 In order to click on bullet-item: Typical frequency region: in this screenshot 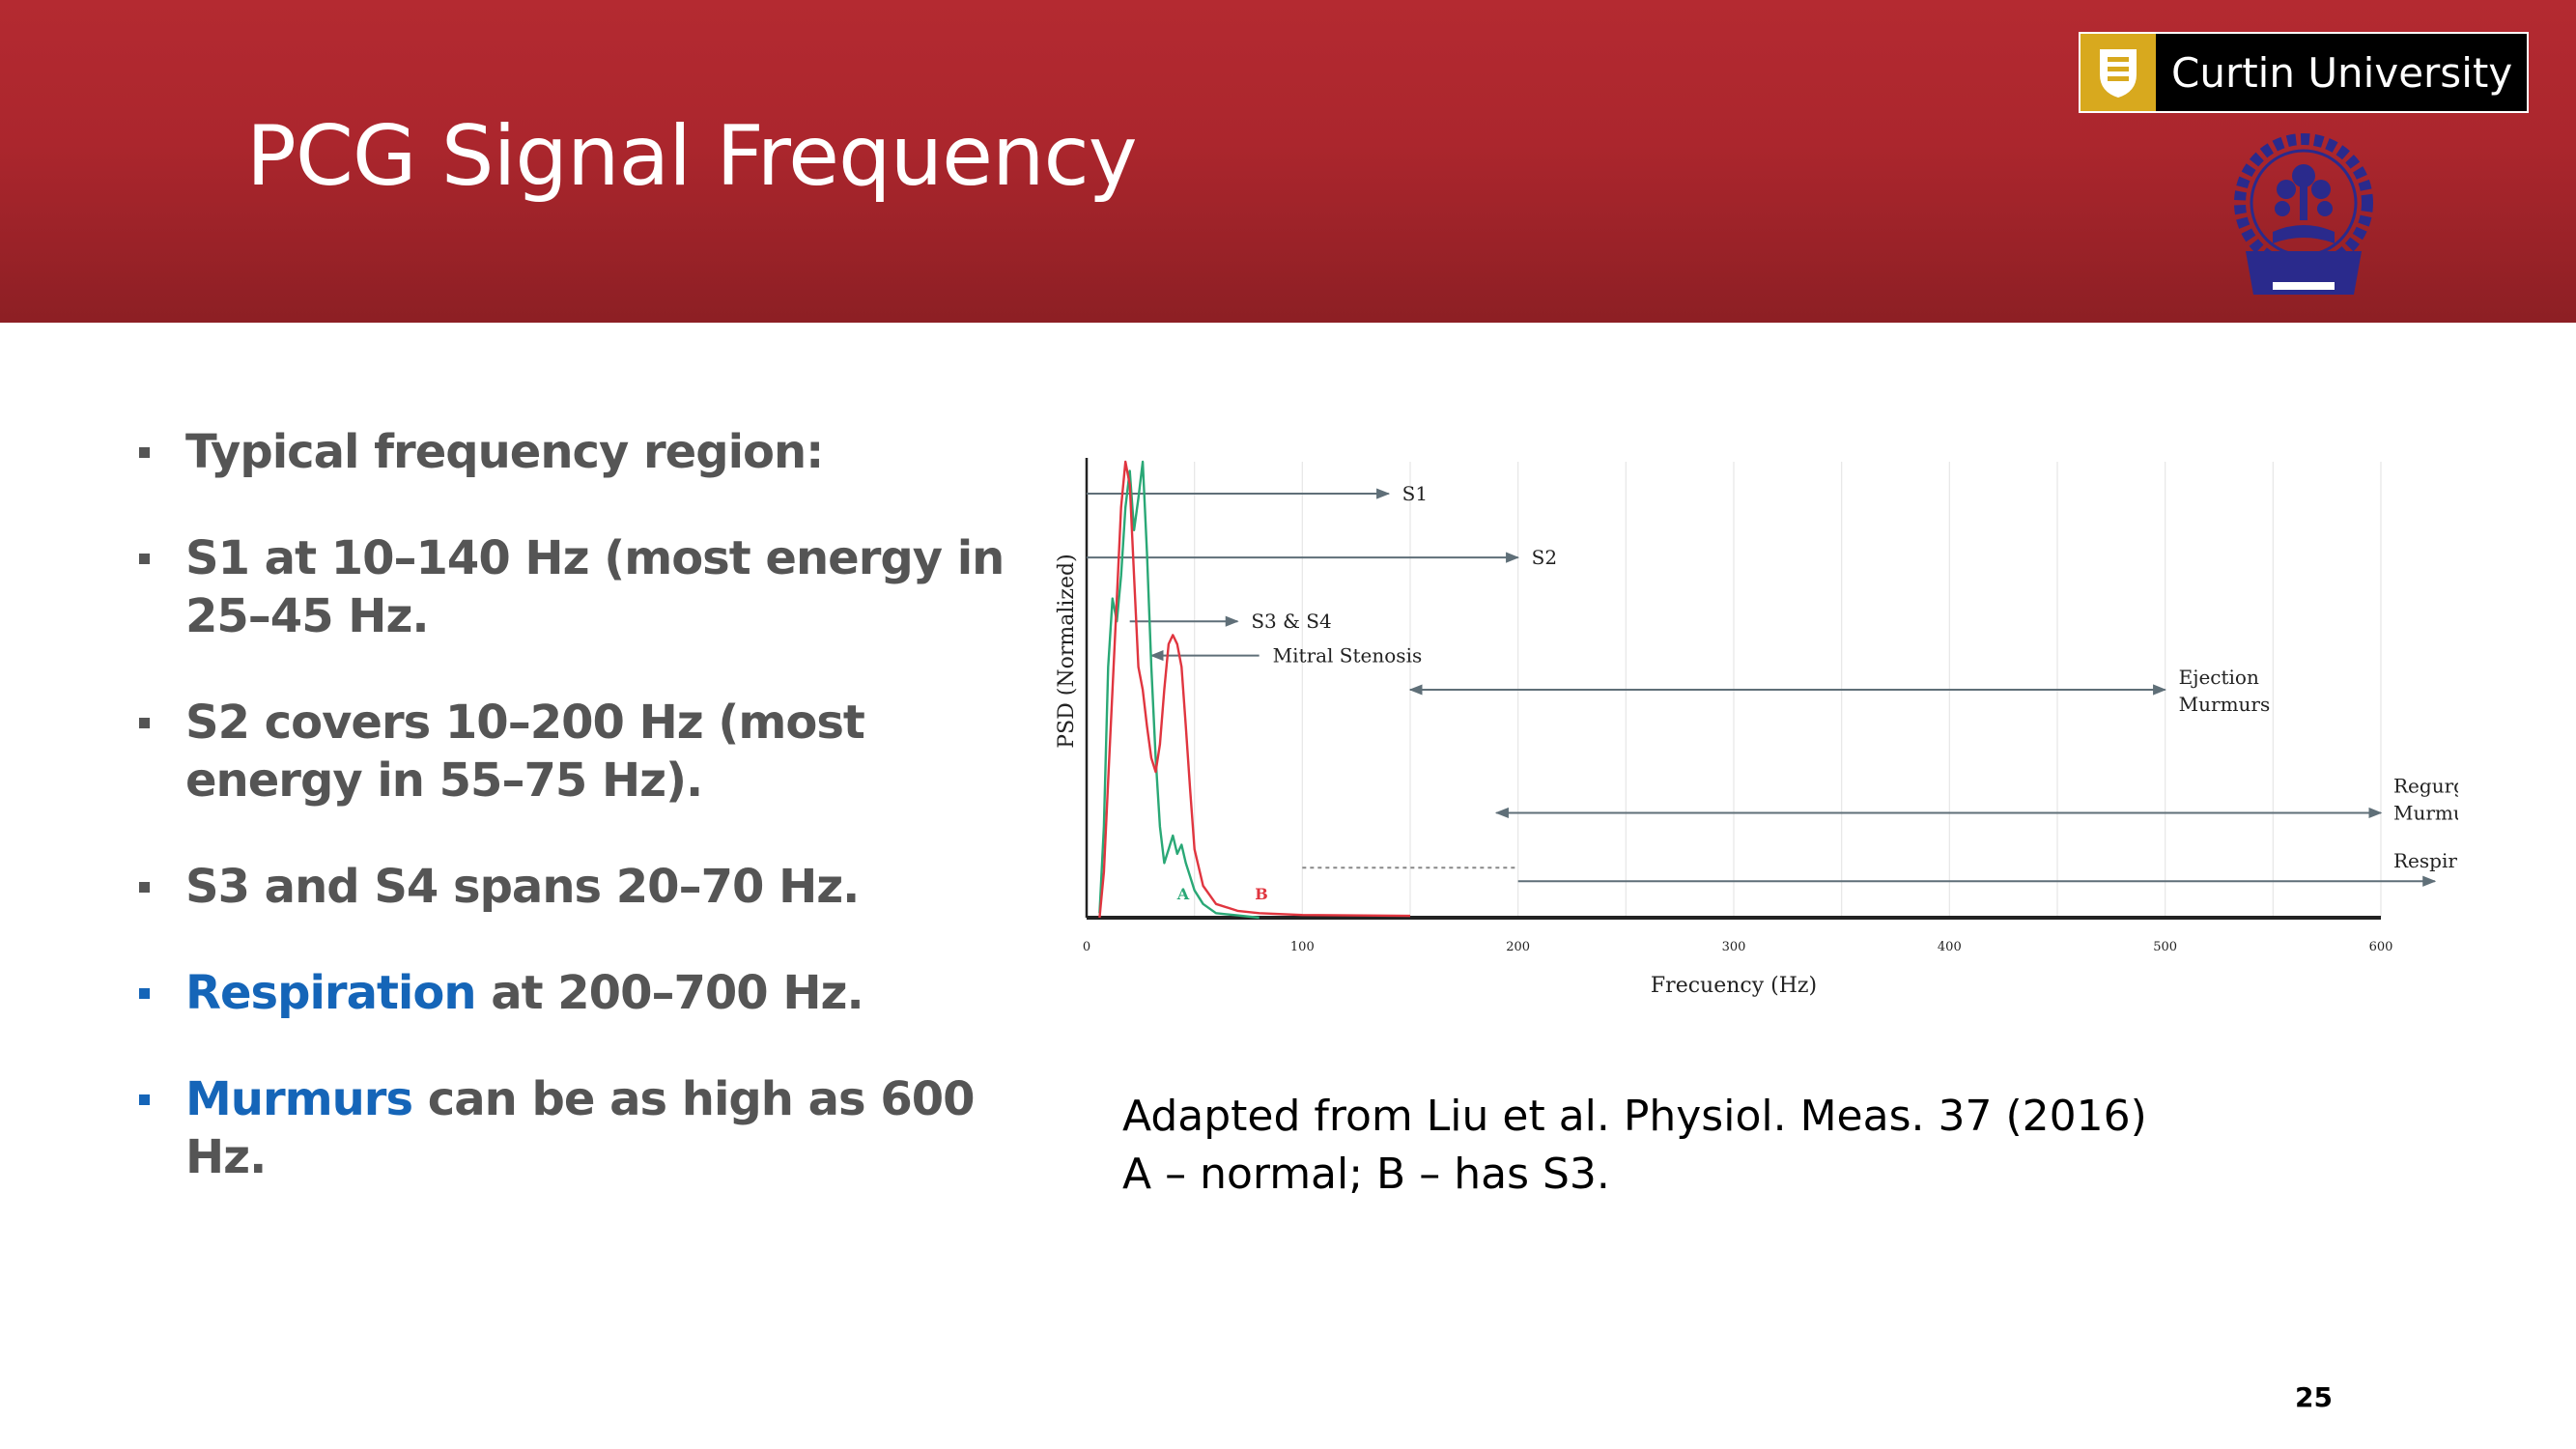, I will do `click(570, 452)`.